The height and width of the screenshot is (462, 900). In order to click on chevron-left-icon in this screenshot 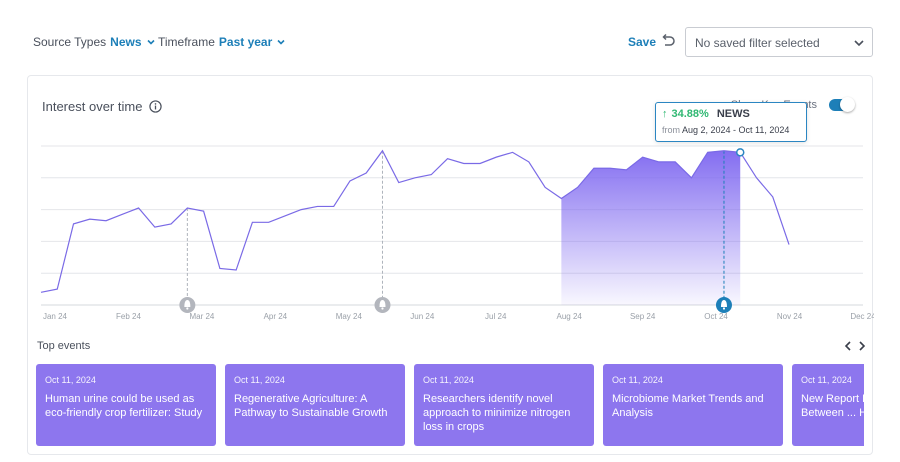, I will do `click(848, 346)`.